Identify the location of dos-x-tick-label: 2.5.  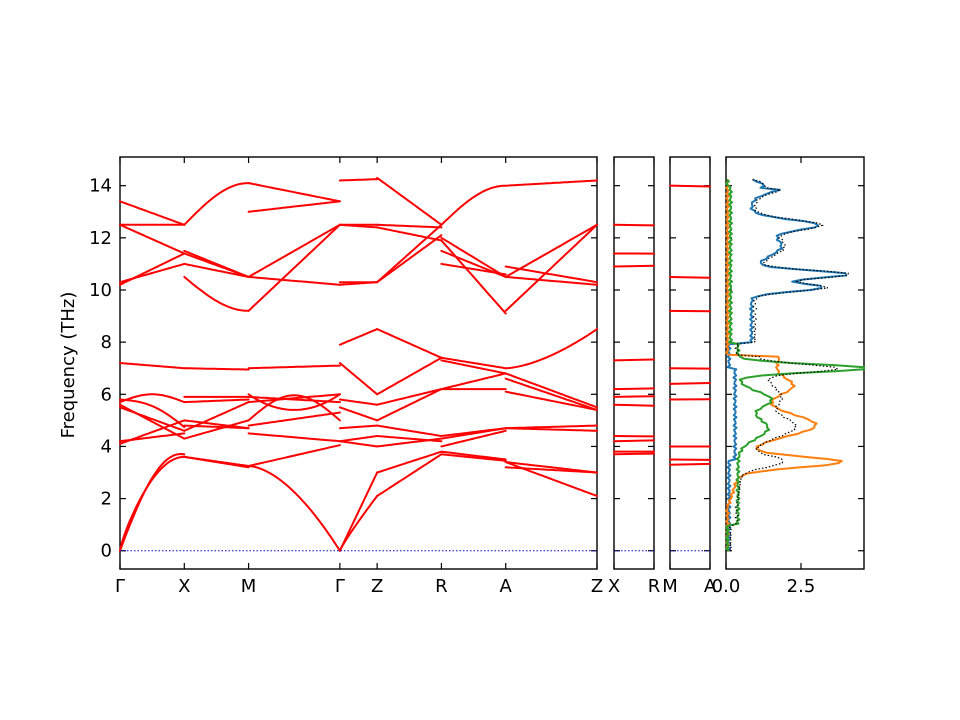
(801, 586).